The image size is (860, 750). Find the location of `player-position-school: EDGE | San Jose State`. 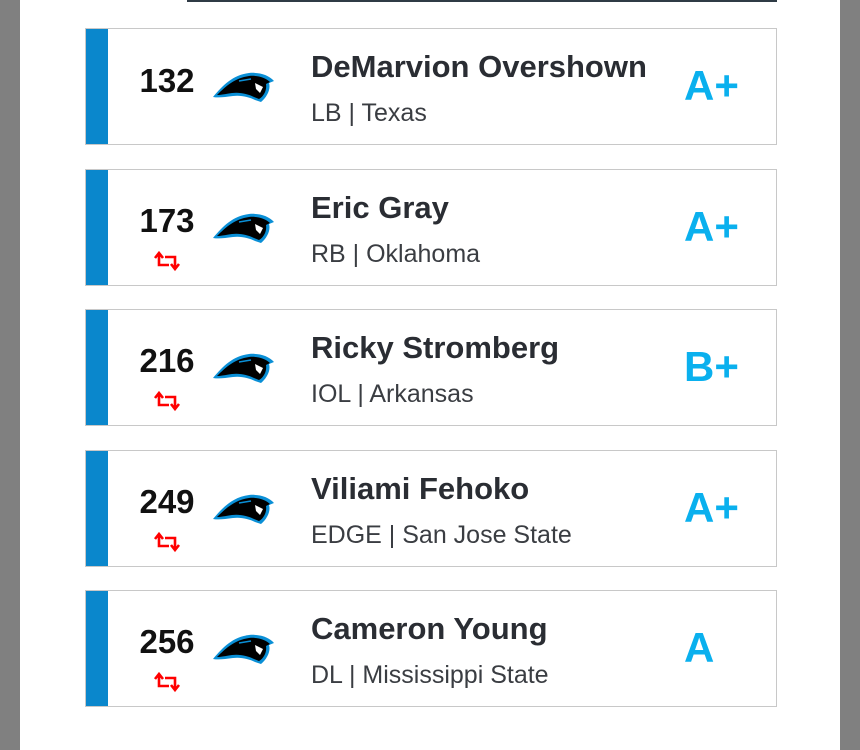

player-position-school: EDGE | San Jose State is located at coordinates (441, 534).